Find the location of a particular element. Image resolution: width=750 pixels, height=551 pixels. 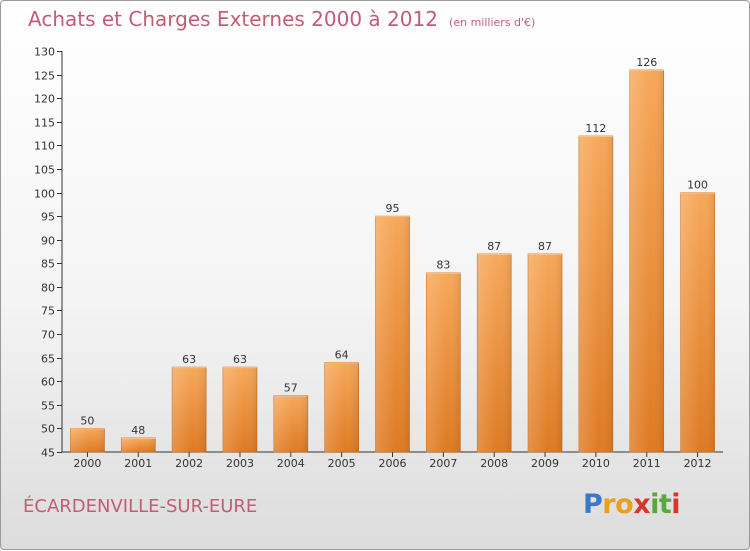

logo-letter: r is located at coordinates (609, 504).